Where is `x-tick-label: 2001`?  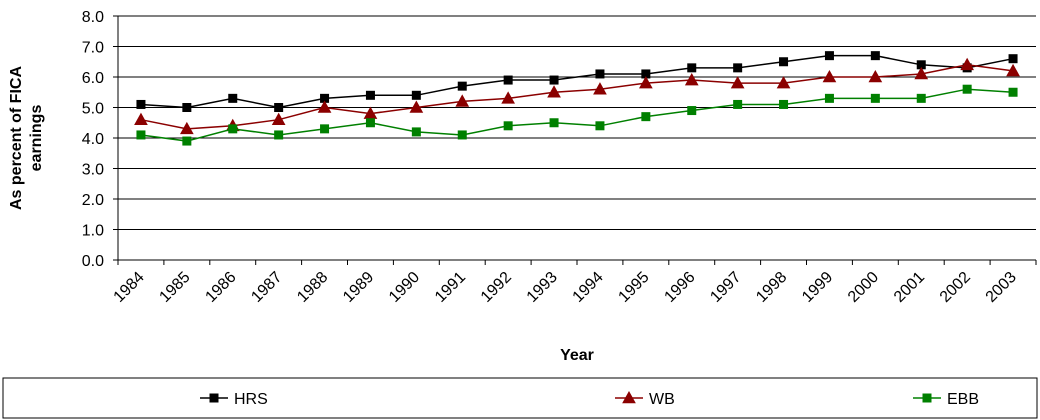
x-tick-label: 2001 is located at coordinates (909, 287).